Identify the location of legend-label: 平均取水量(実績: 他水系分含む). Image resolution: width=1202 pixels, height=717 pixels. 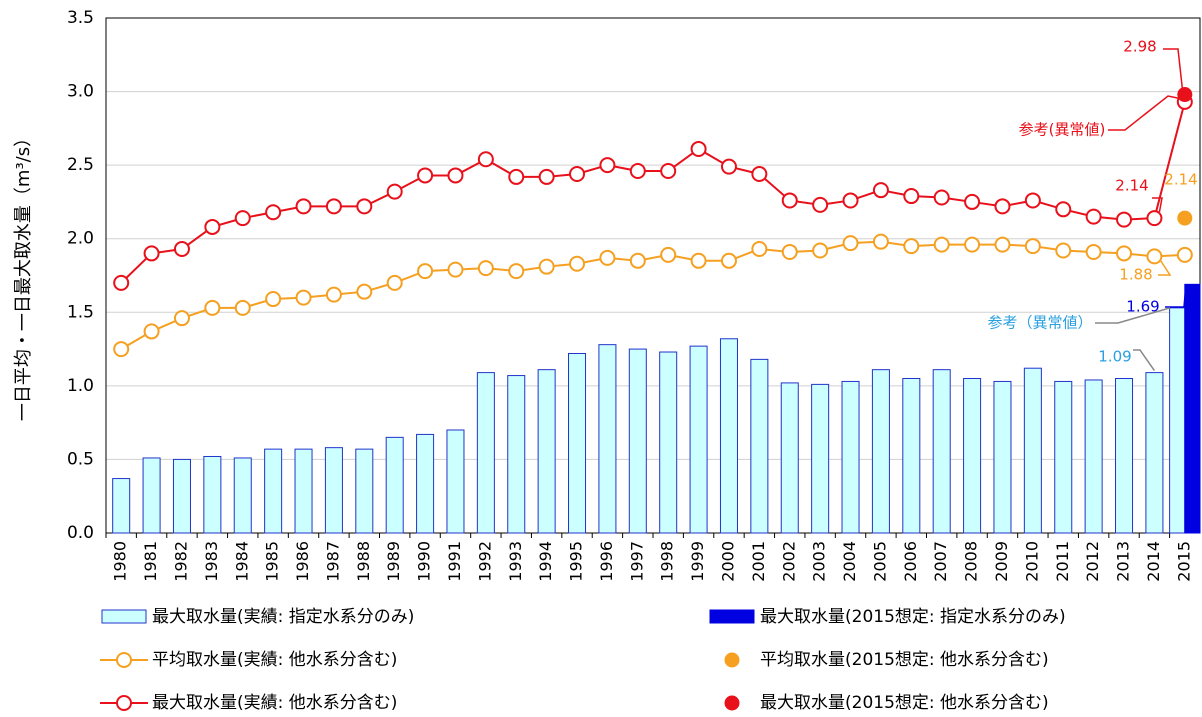
(274, 660).